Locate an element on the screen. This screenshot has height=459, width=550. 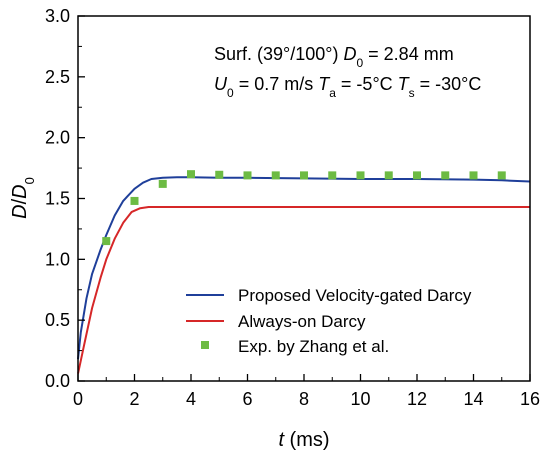
y-tick-label: 2.5 is located at coordinates (57, 77).